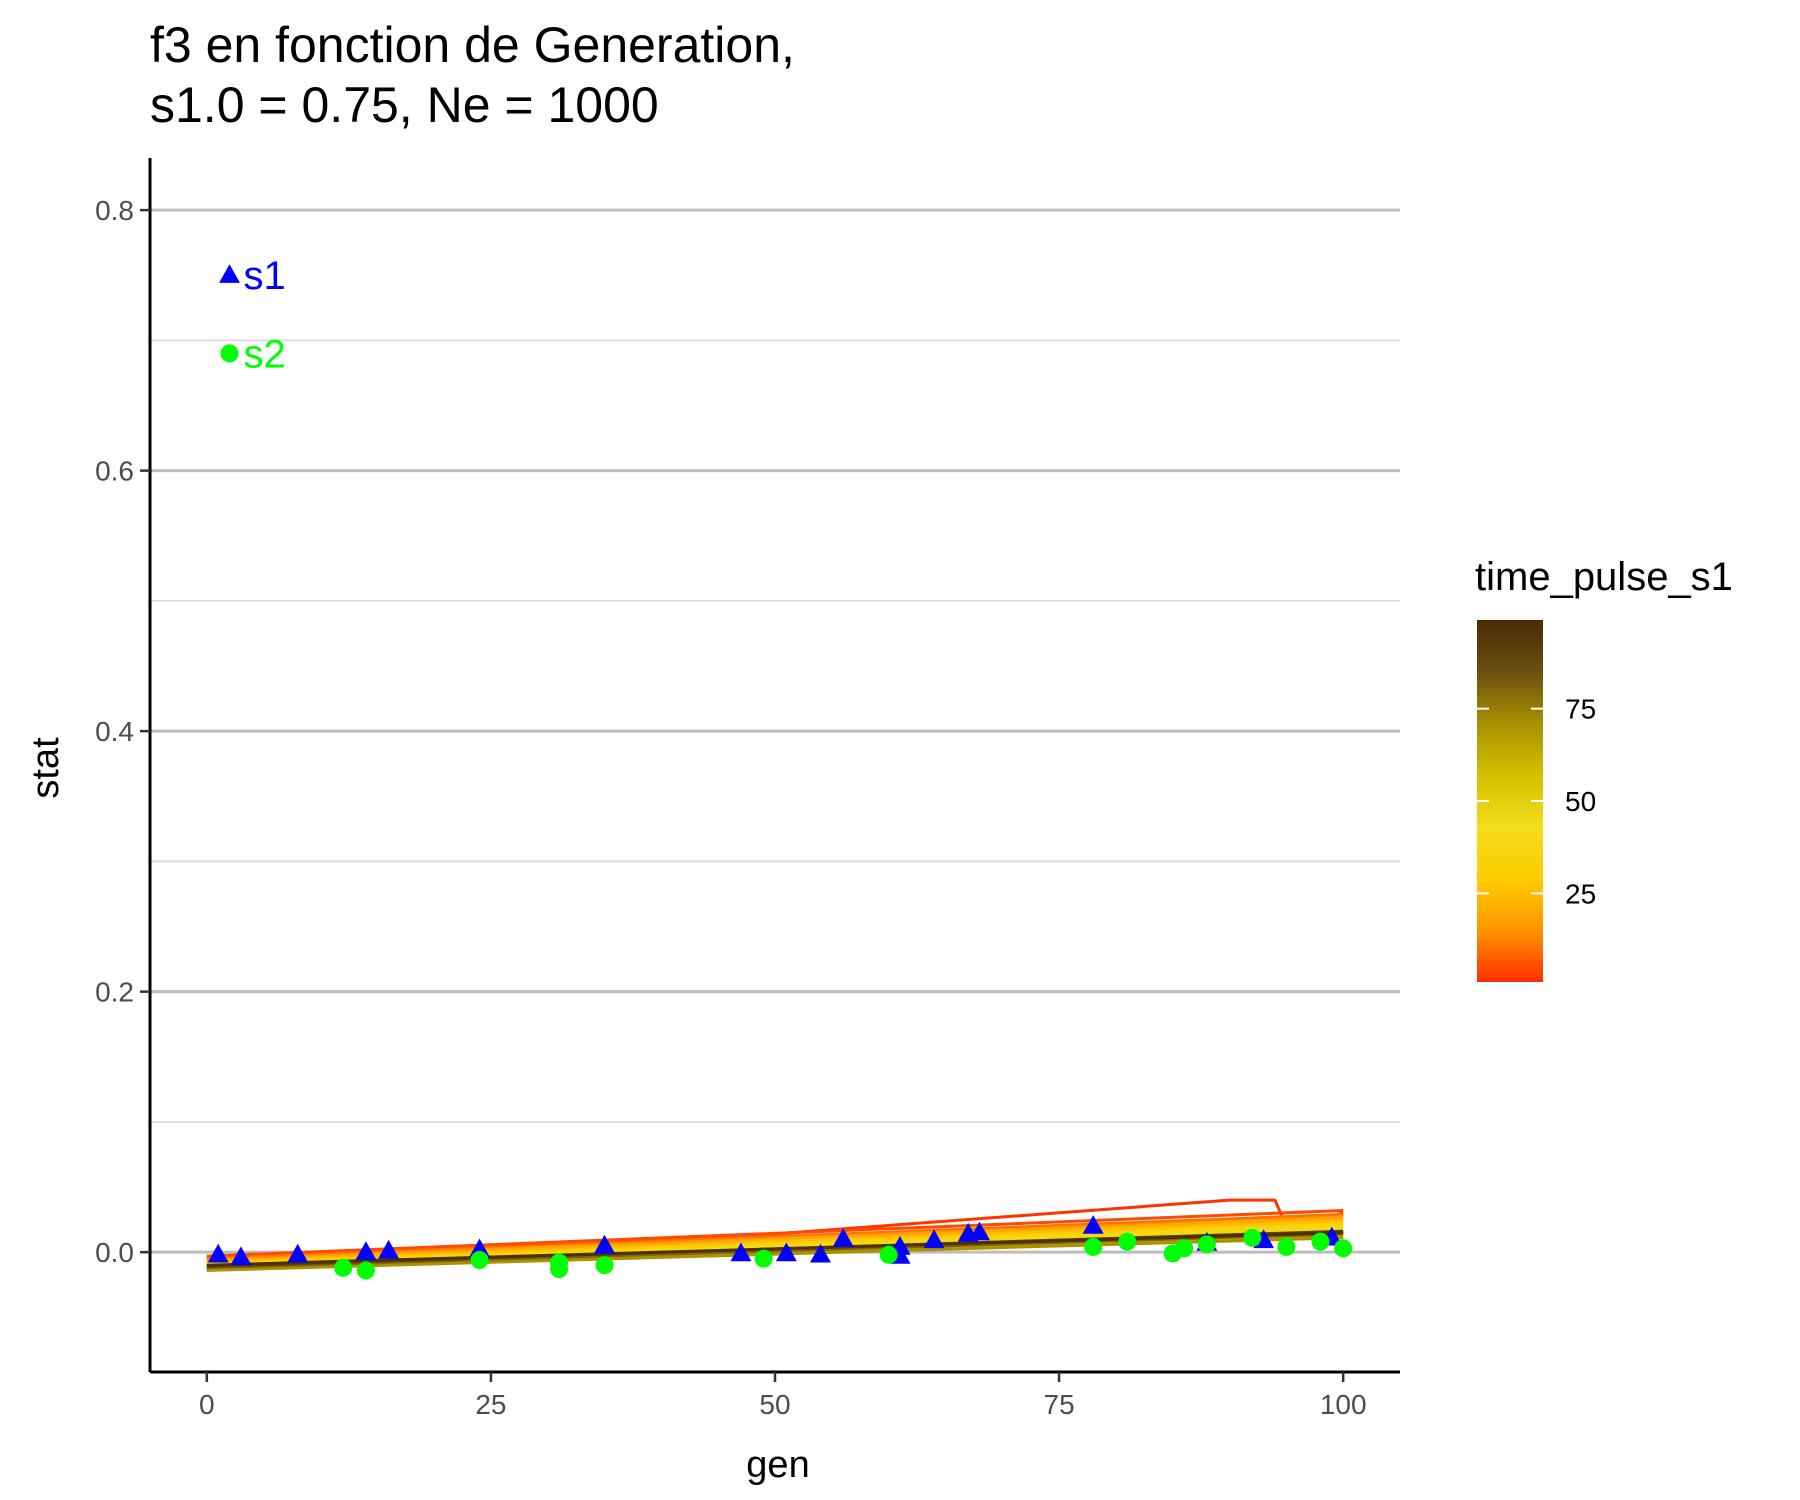 Image resolution: width=1800 pixels, height=1500 pixels. What do you see at coordinates (1059, 1404) in the screenshot?
I see `x-tick-label-3: 75` at bounding box center [1059, 1404].